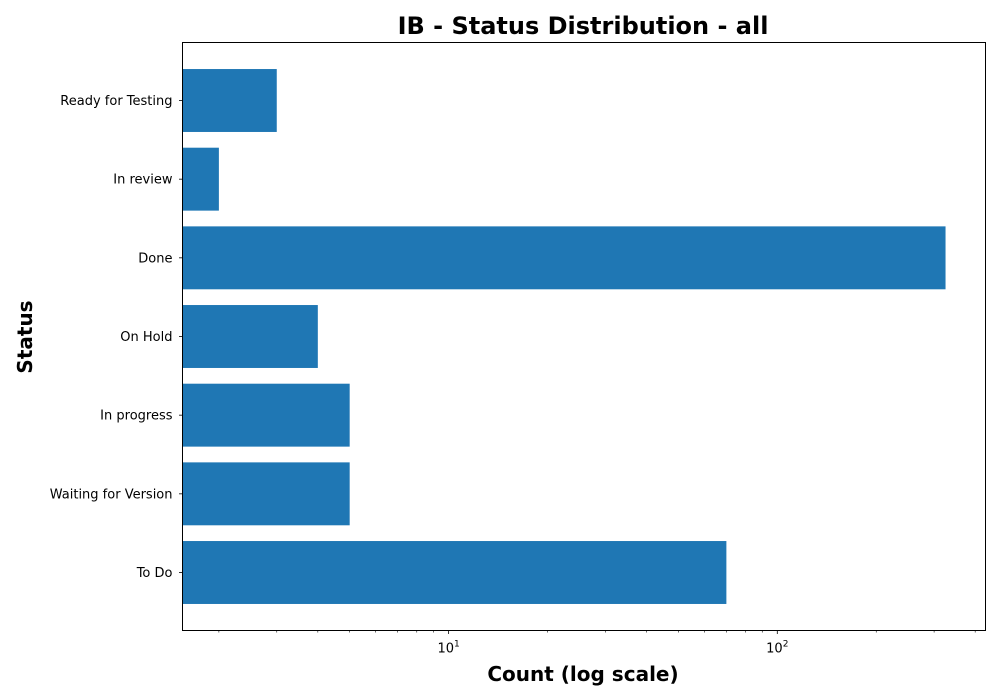 This screenshot has height=700, width=1000. What do you see at coordinates (266, 415) in the screenshot?
I see `bar-in-progress` at bounding box center [266, 415].